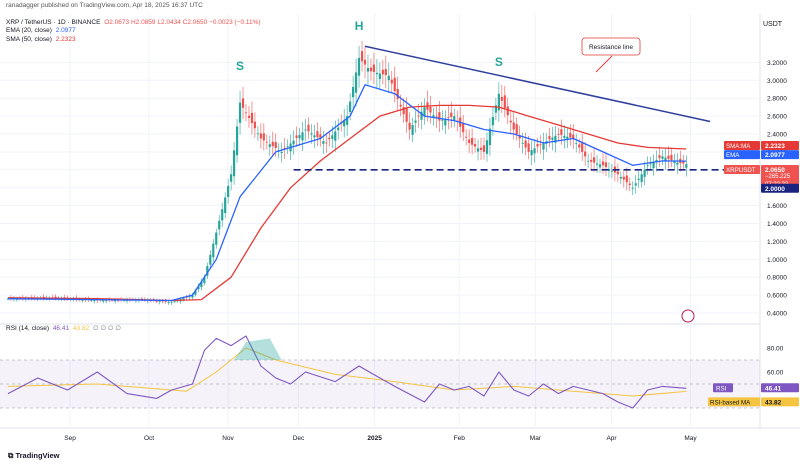 The image size is (800, 464). Describe the element at coordinates (773, 388) in the screenshot. I see `rsi-badge-value: 46.41` at that location.